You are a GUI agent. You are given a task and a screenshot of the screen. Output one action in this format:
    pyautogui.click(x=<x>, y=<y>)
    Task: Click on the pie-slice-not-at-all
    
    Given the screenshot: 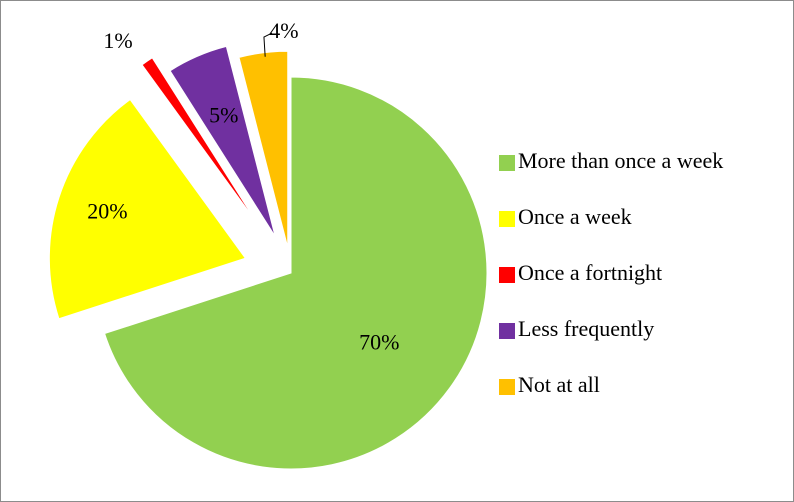 What is the action you would take?
    pyautogui.click(x=263, y=149)
    